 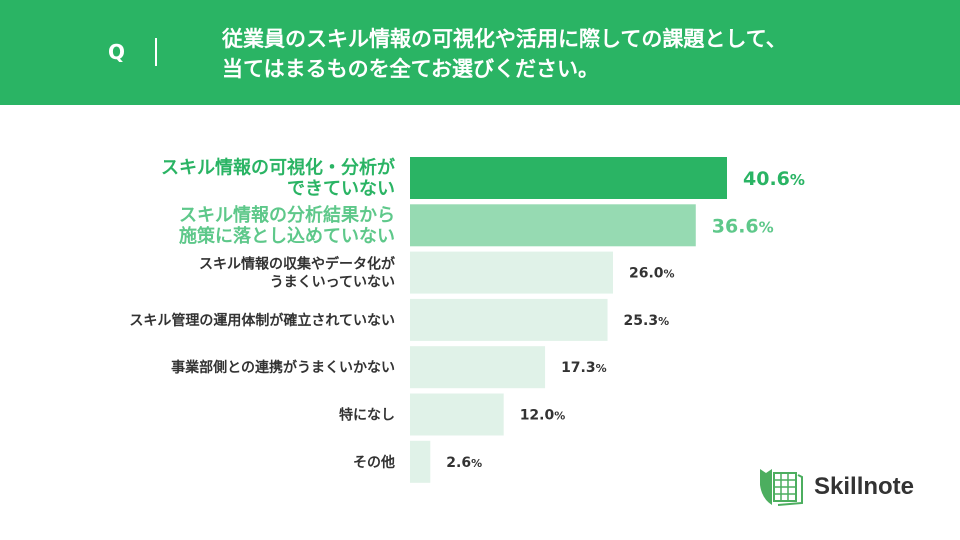 I want to click on category-label: スキル情報の可視化・分析ができていない, so click(x=278, y=178).